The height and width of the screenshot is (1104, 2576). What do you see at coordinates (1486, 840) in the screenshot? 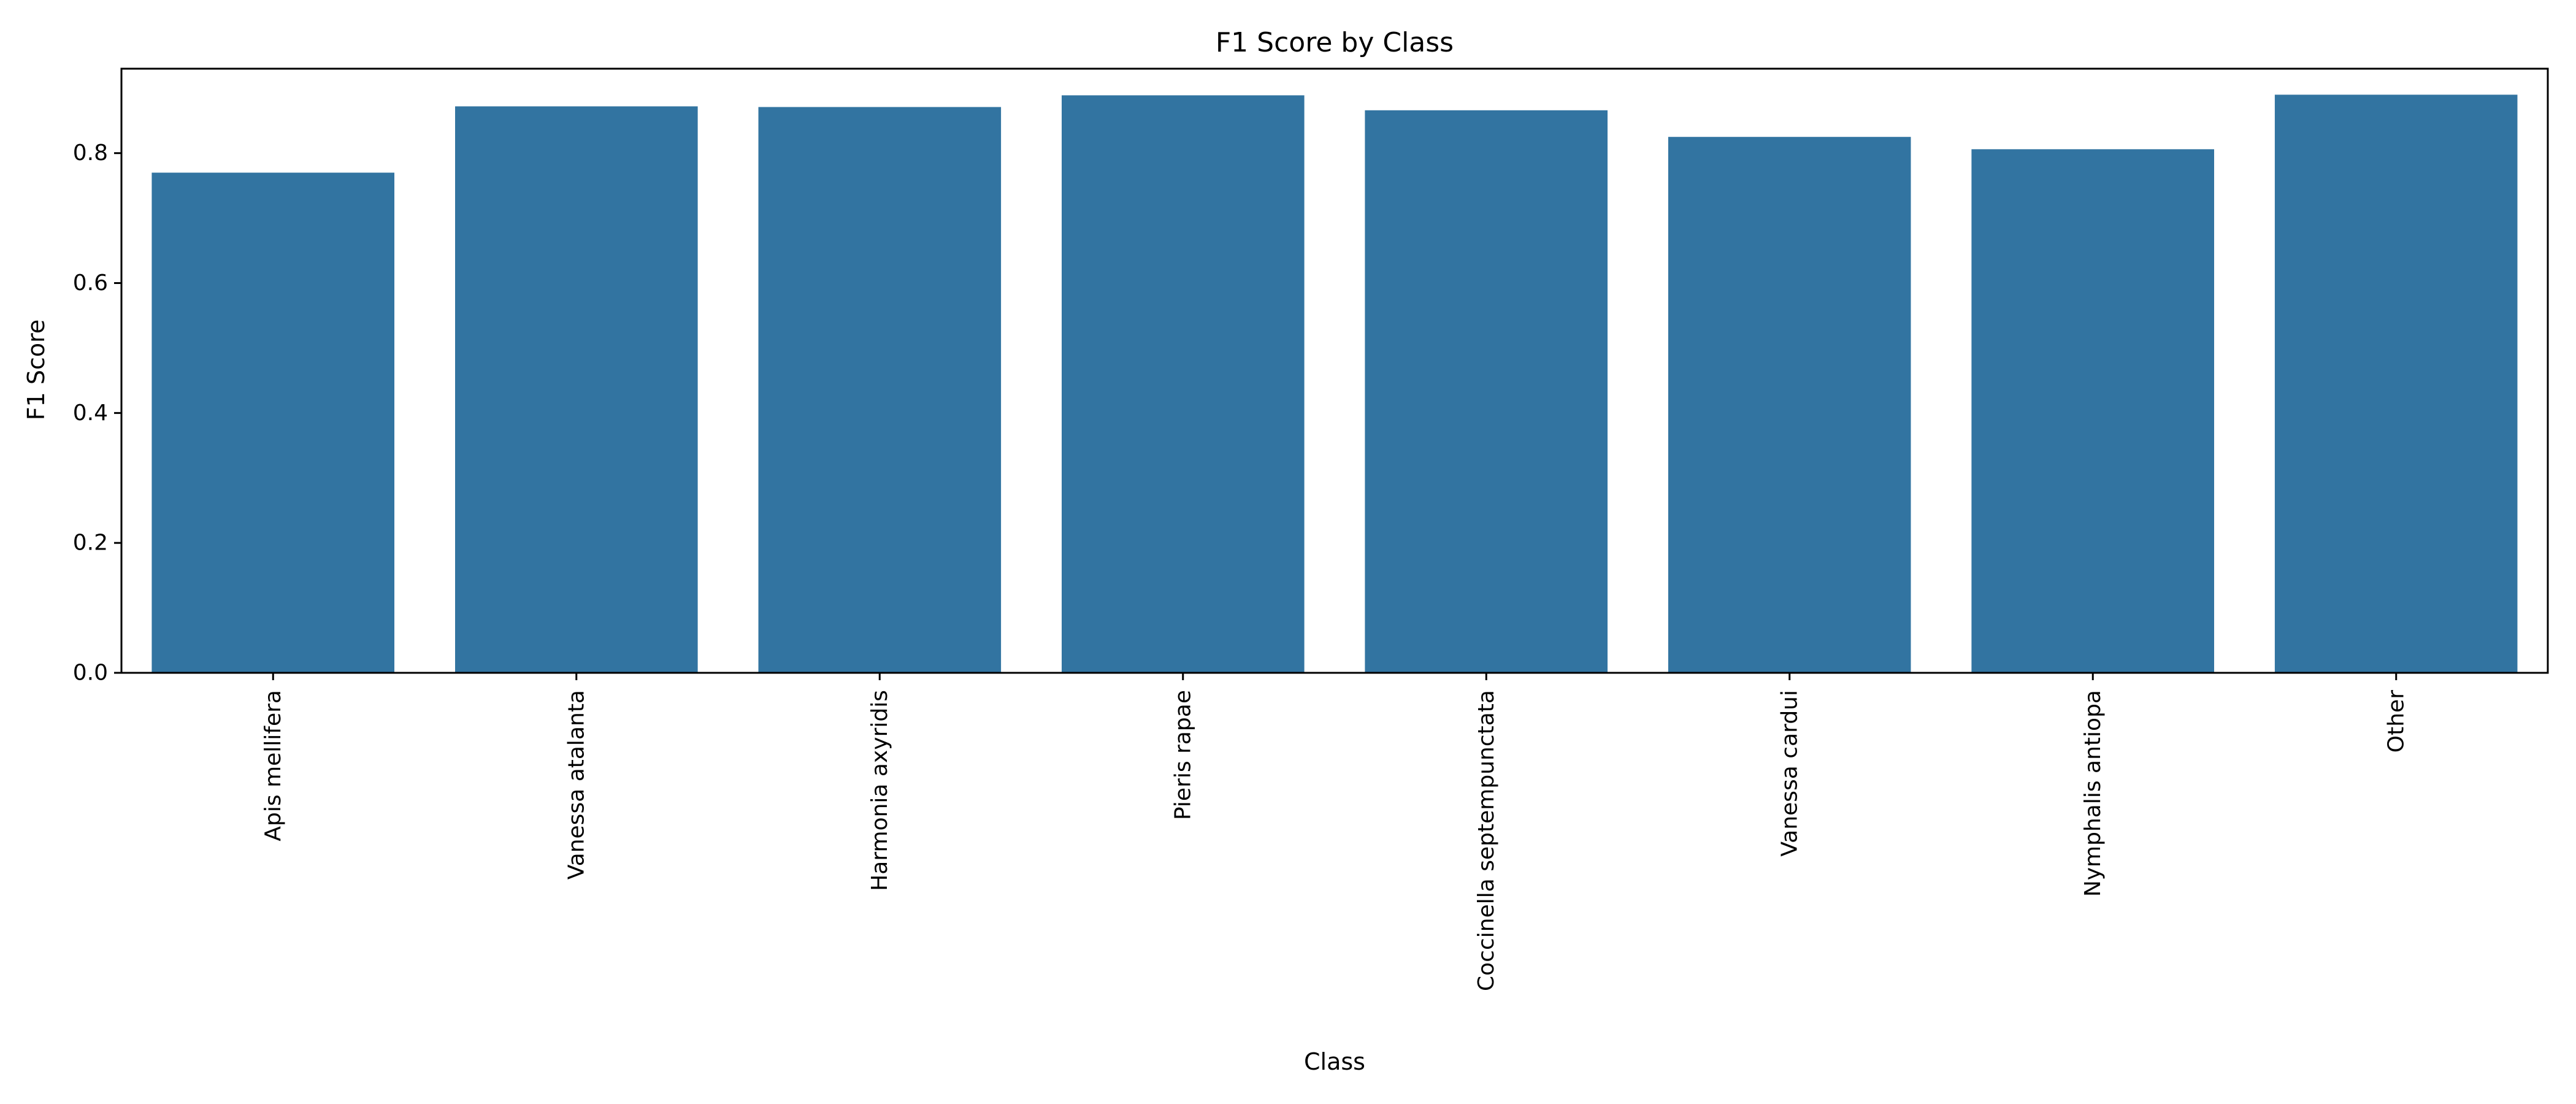
I see `x-tick-label: Coccinella septempunctata` at bounding box center [1486, 840].